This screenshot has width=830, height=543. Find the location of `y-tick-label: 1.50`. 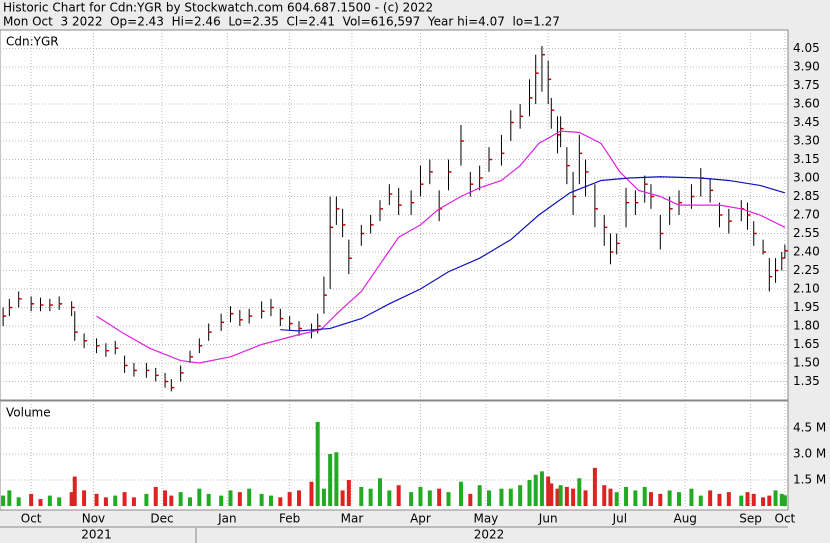

y-tick-label: 1.50 is located at coordinates (806, 363).